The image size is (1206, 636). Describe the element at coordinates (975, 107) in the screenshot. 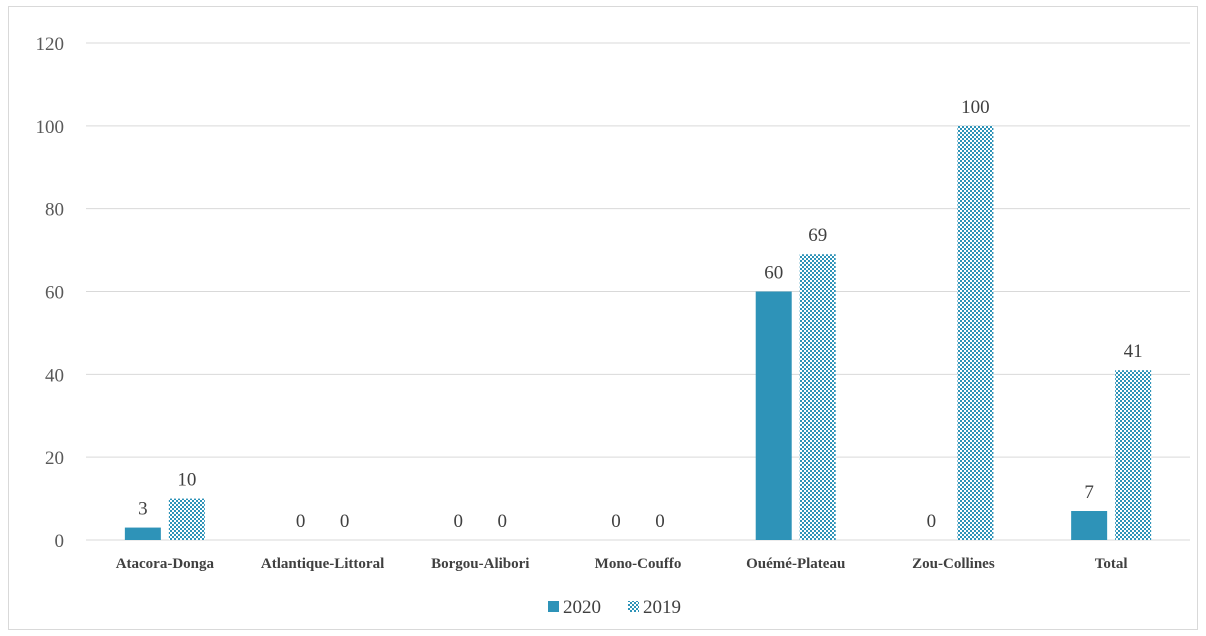

I see `data-label-2019: 100` at that location.